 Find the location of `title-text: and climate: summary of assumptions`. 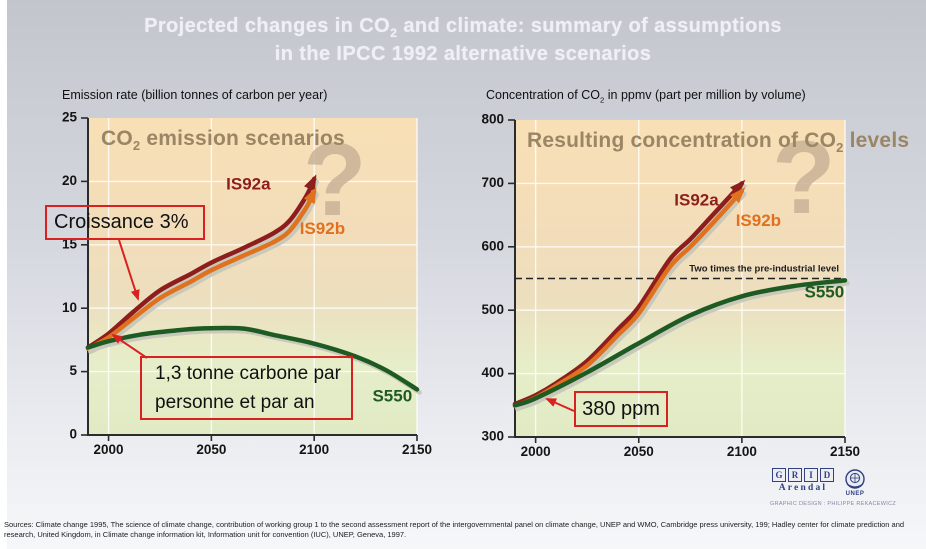

title-text: and climate: summary of assumptions is located at coordinates (589, 26).